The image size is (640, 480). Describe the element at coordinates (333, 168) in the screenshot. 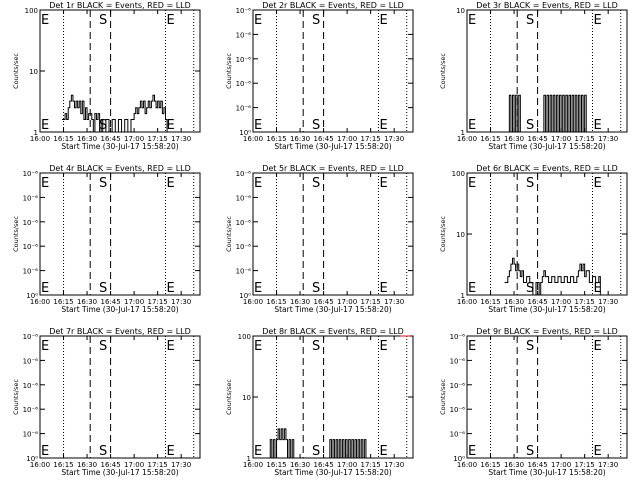

I see `panel-title: Det 5r BLACK = Events, RED = LLD` at that location.